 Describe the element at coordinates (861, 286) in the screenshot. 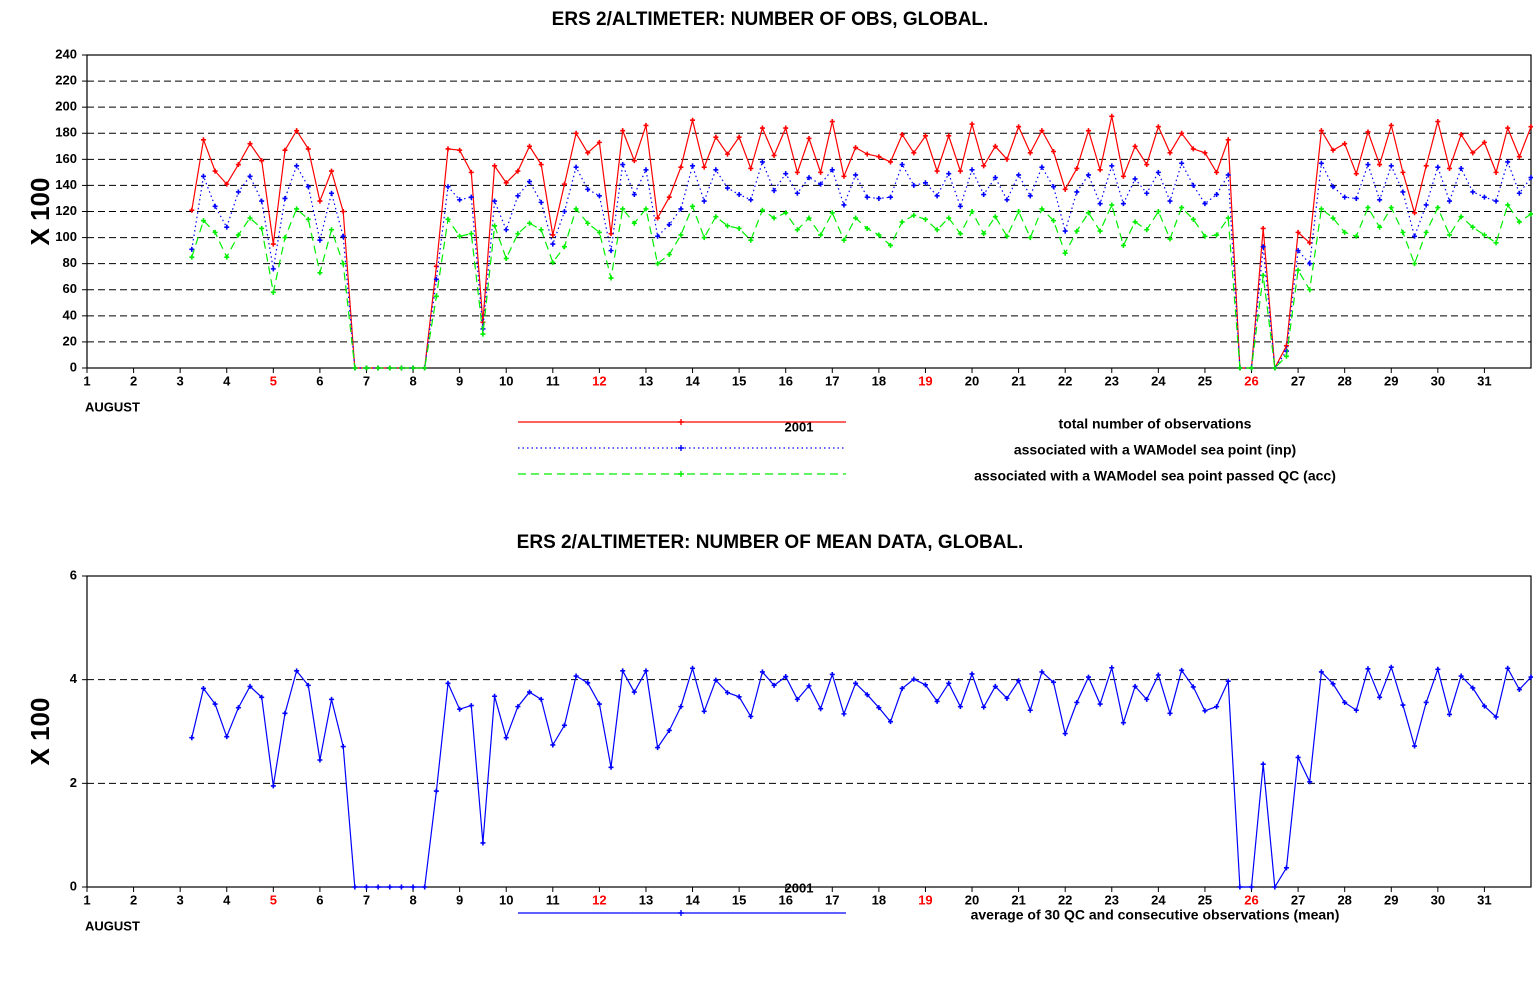

I see `series-line` at that location.